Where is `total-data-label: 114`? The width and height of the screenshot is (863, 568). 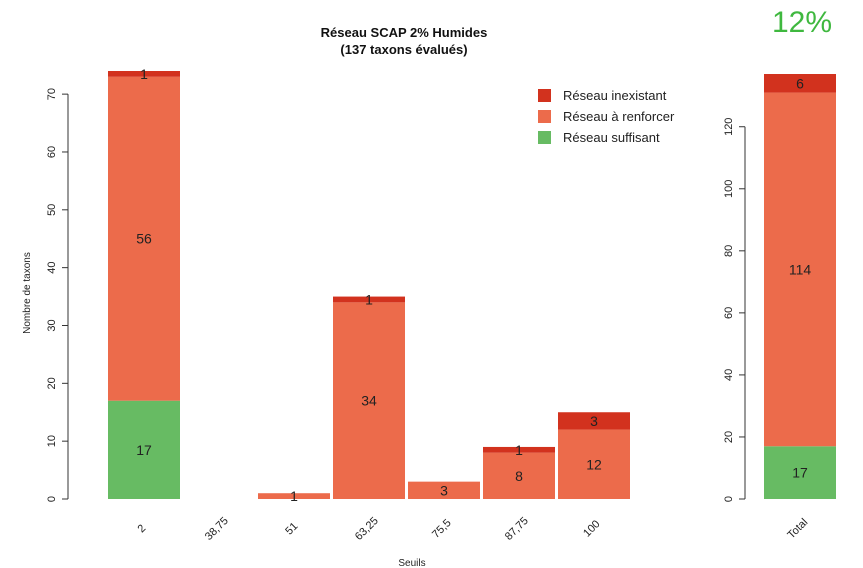
total-data-label: 114 is located at coordinates (800, 269).